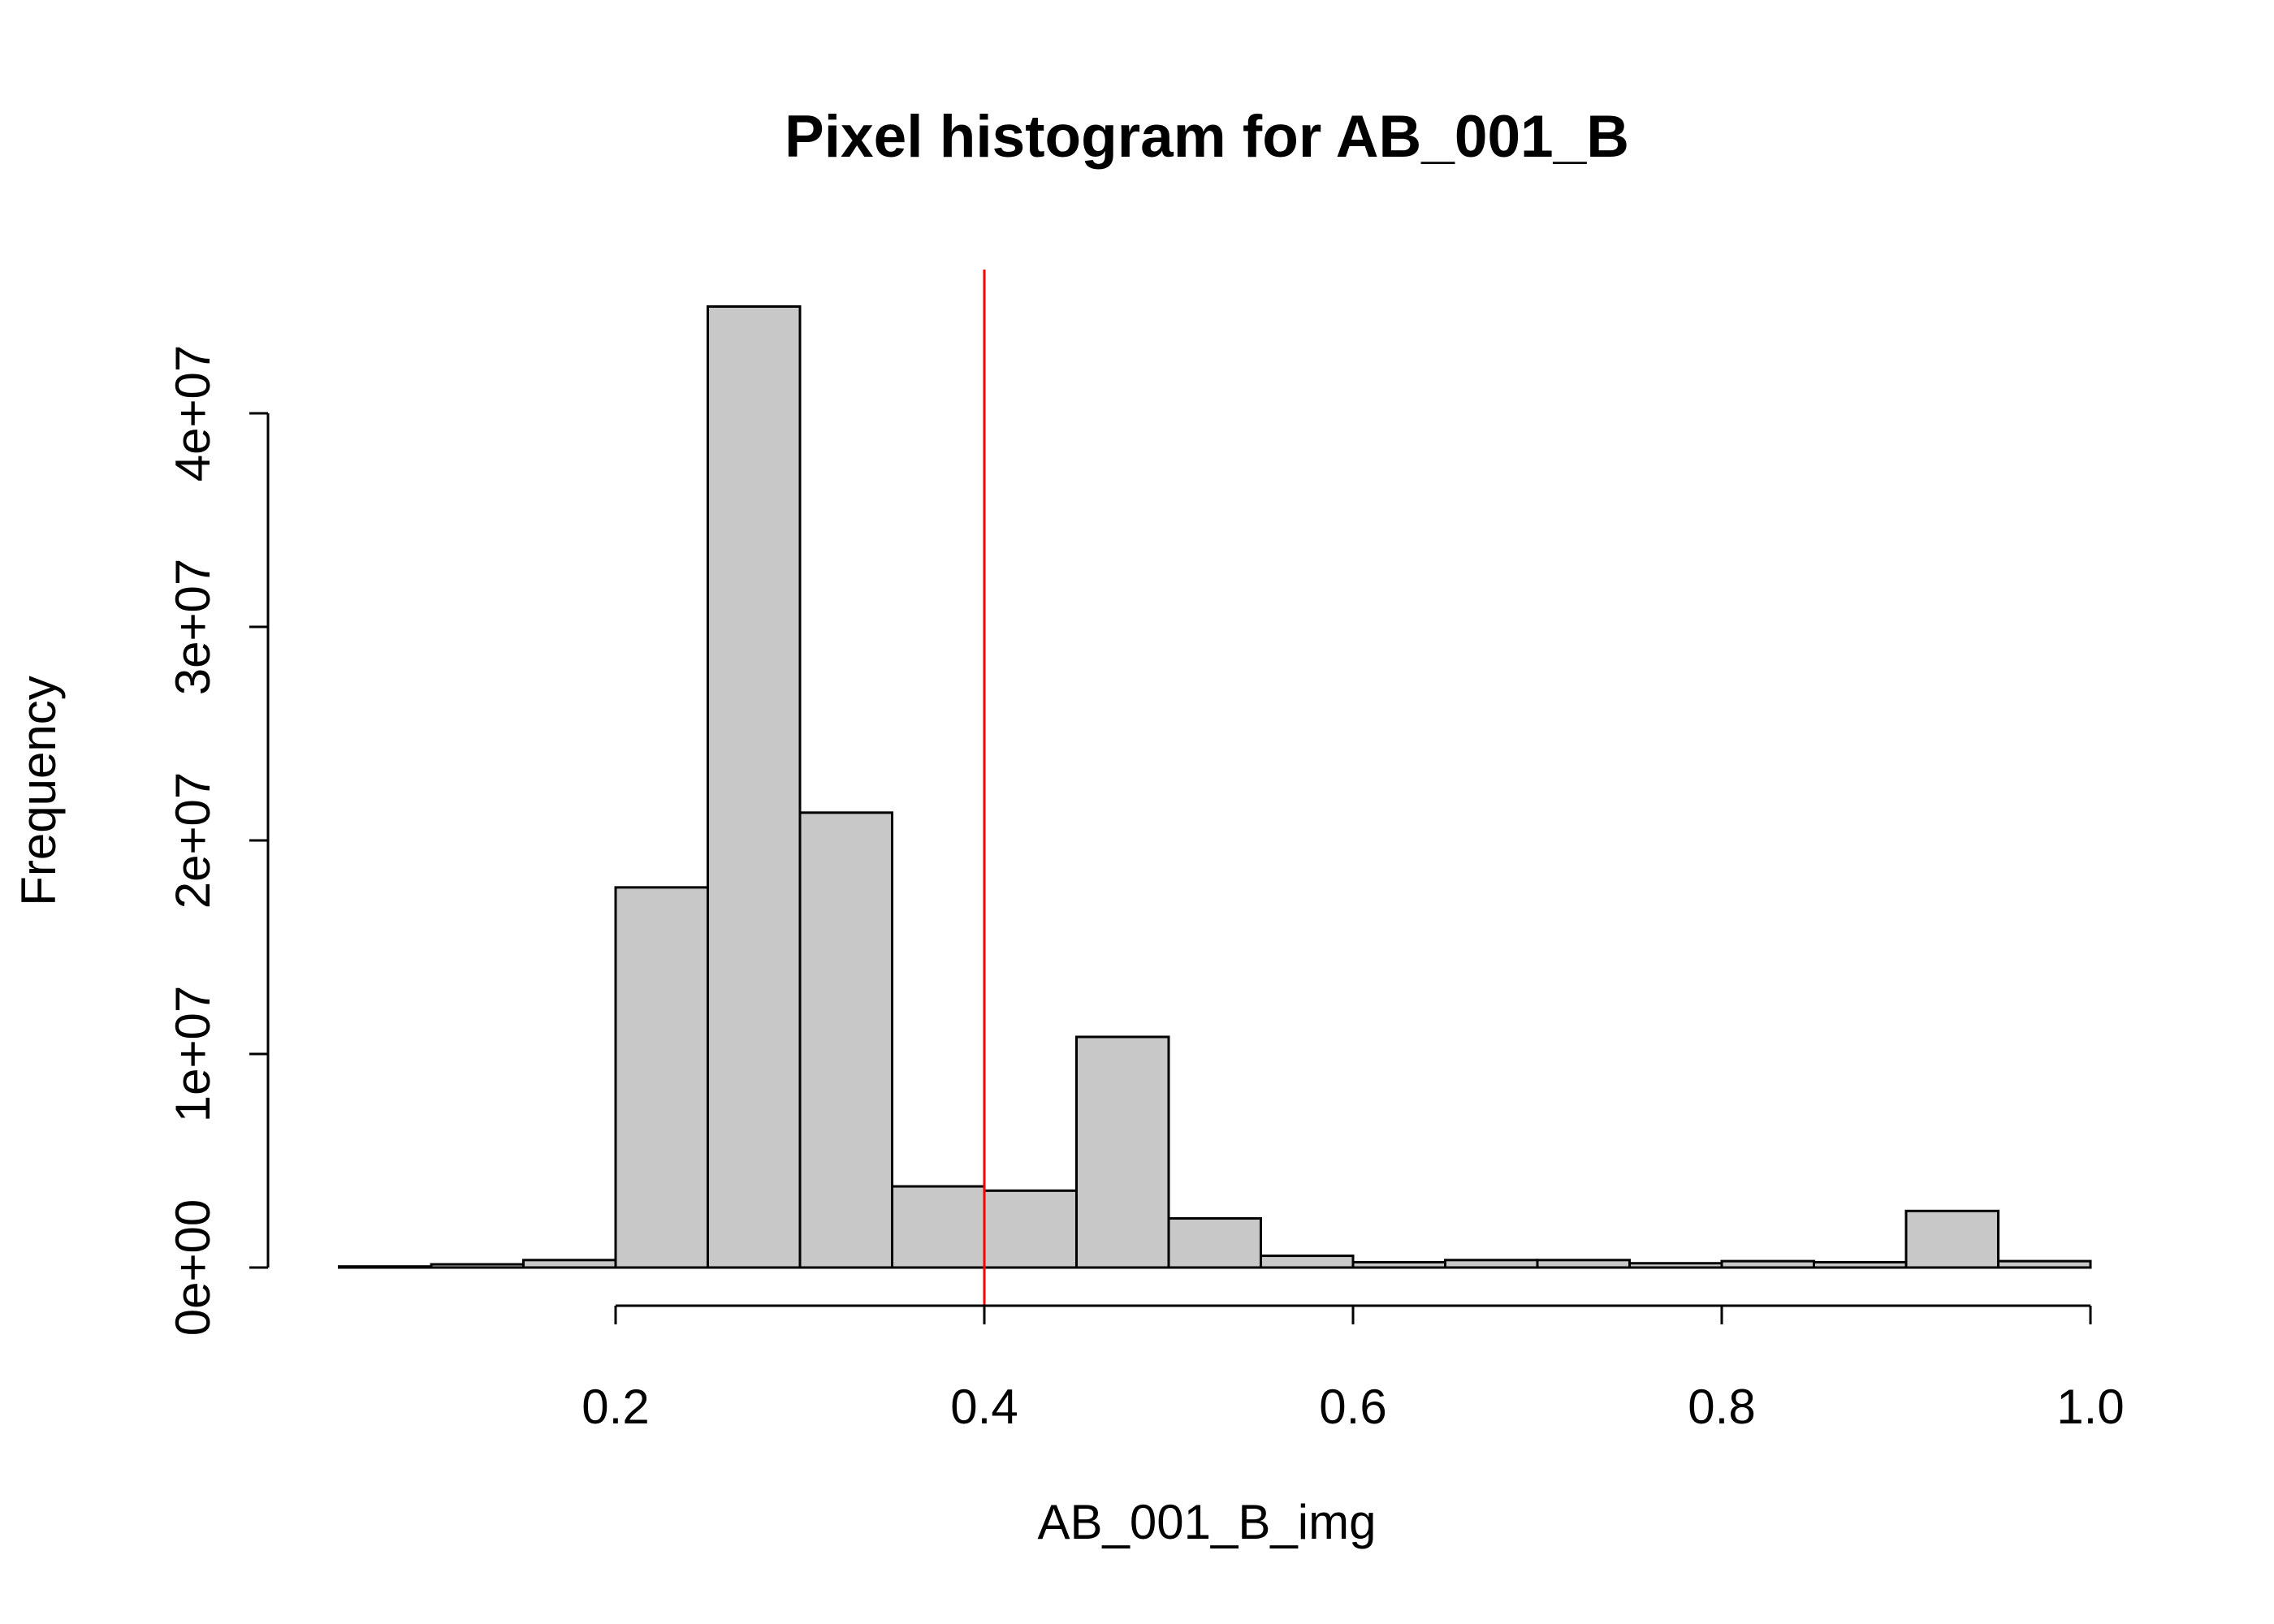 Image resolution: width=2274 pixels, height=1624 pixels. Describe the element at coordinates (1353, 1369) in the screenshot. I see `x-axis: 0.2 0.4 0.6 0.8 1.0` at that location.